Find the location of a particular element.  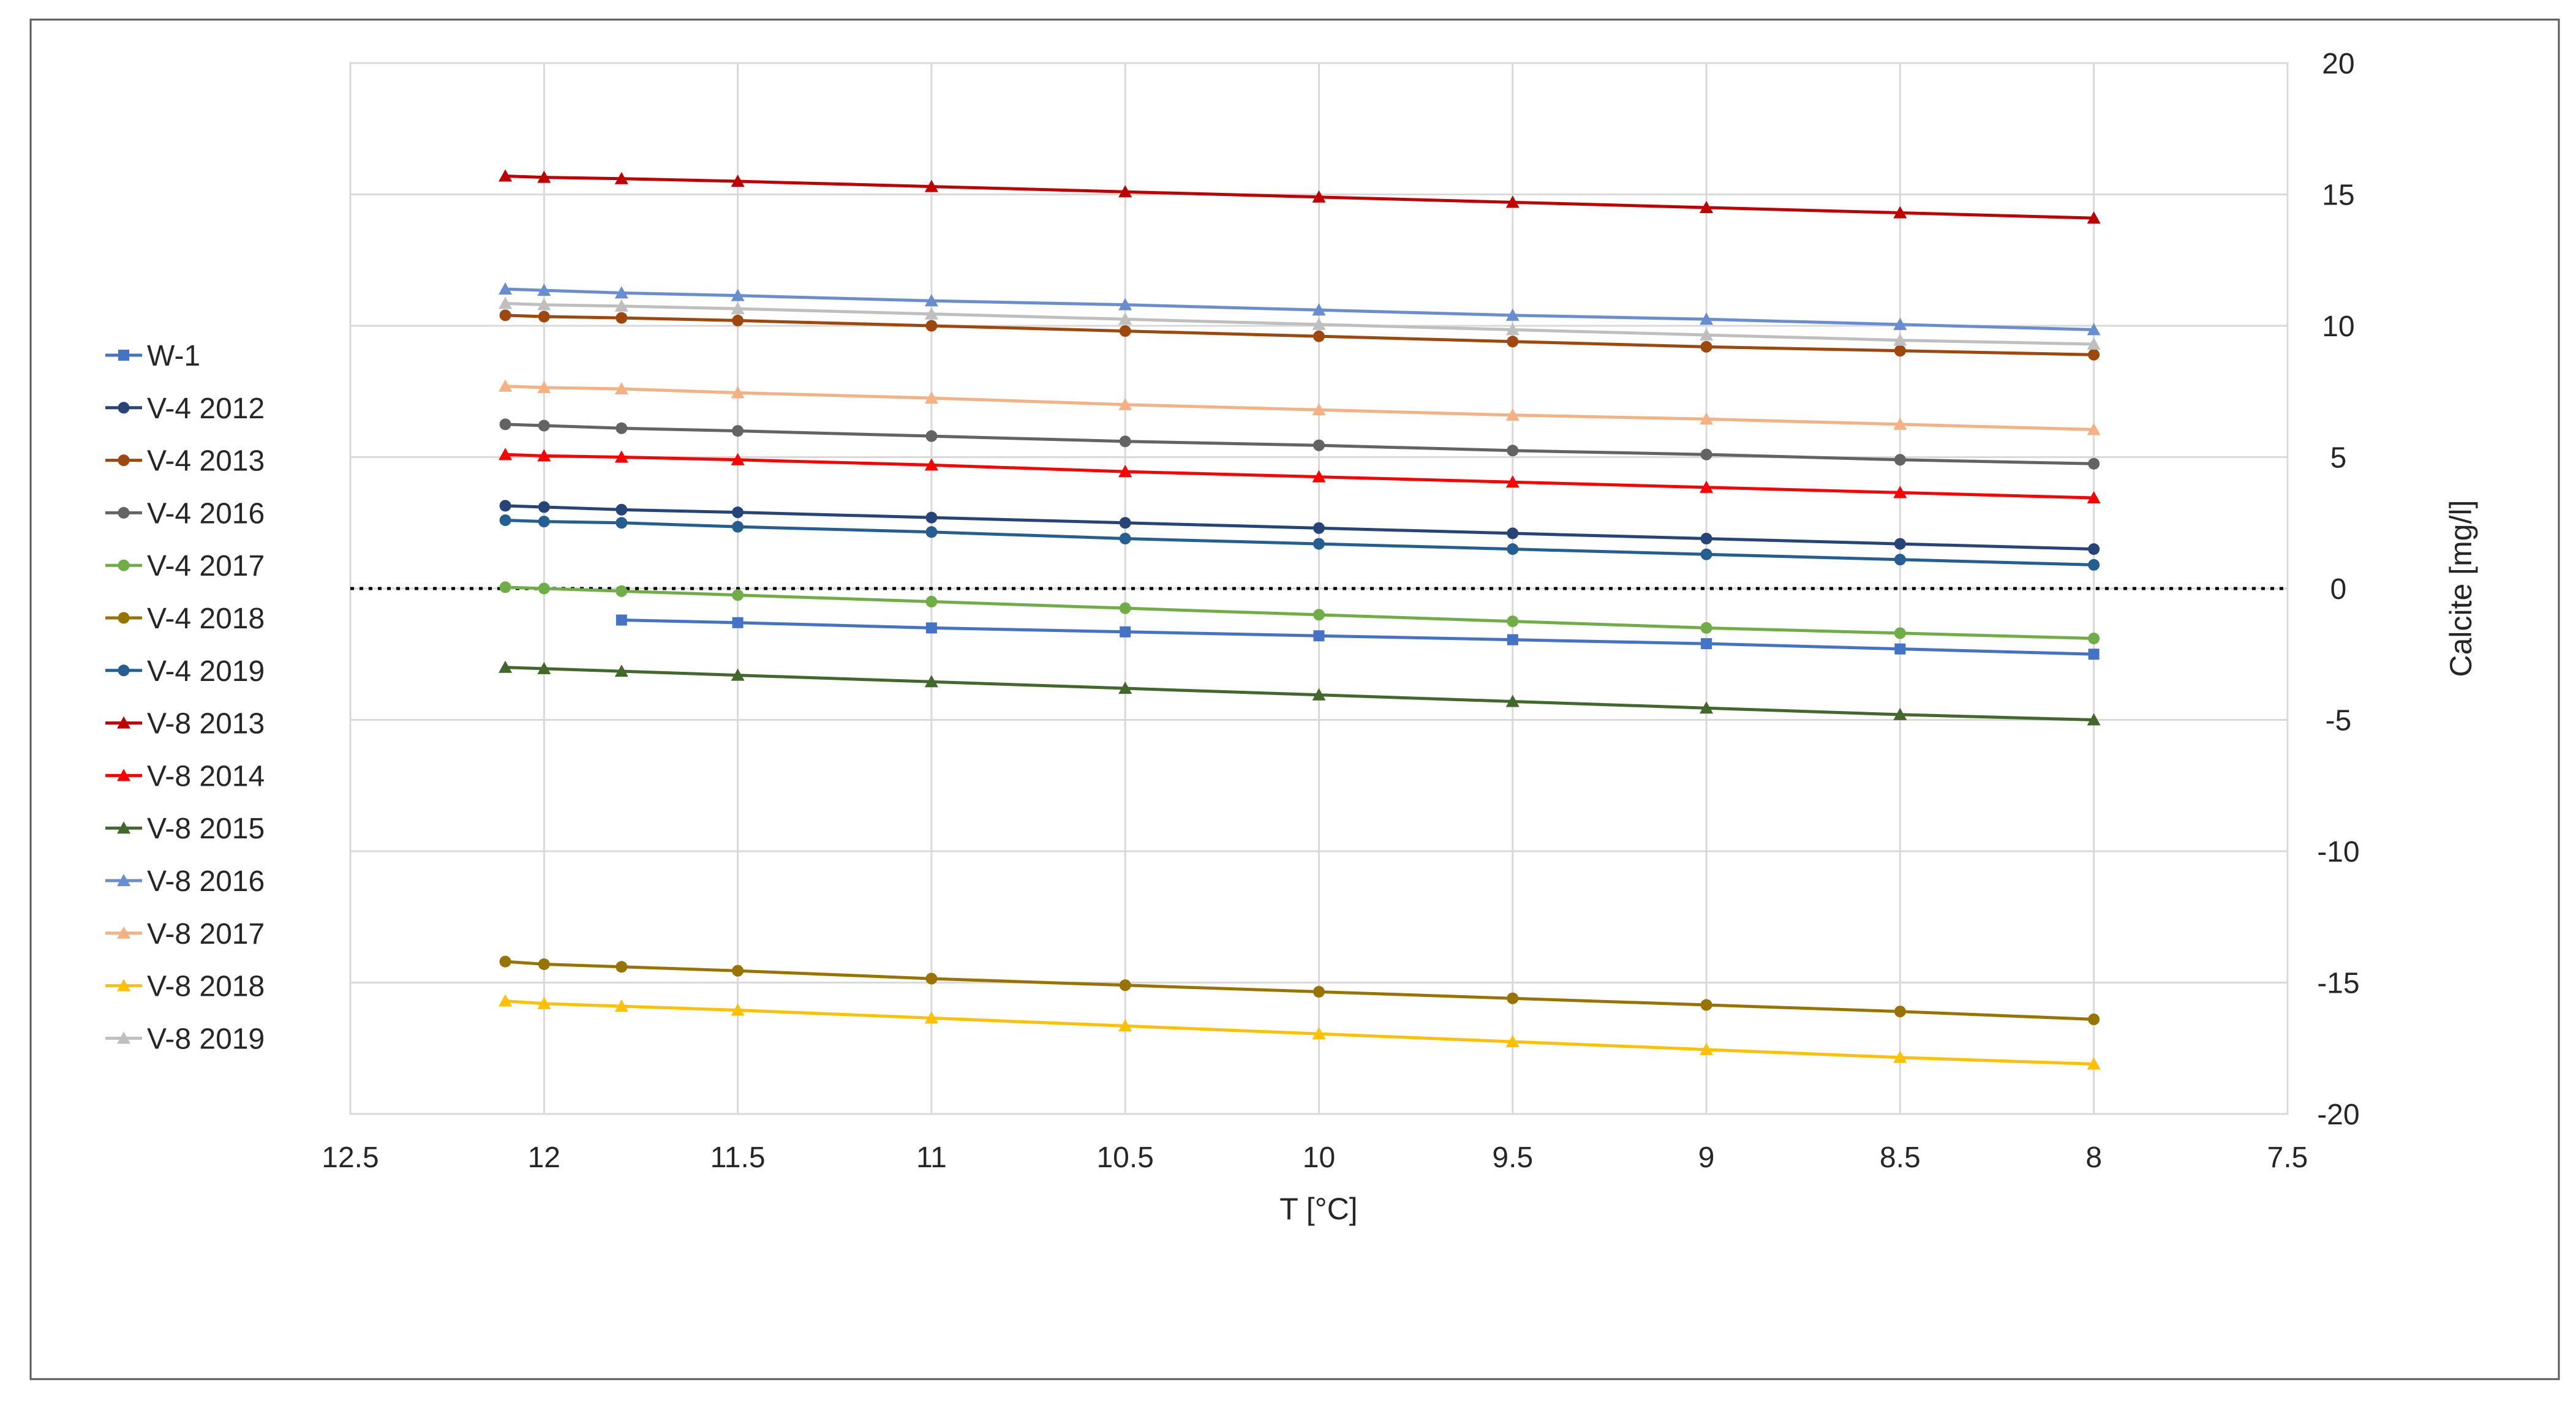

x-tick-label: 8.5 is located at coordinates (1901, 1158).